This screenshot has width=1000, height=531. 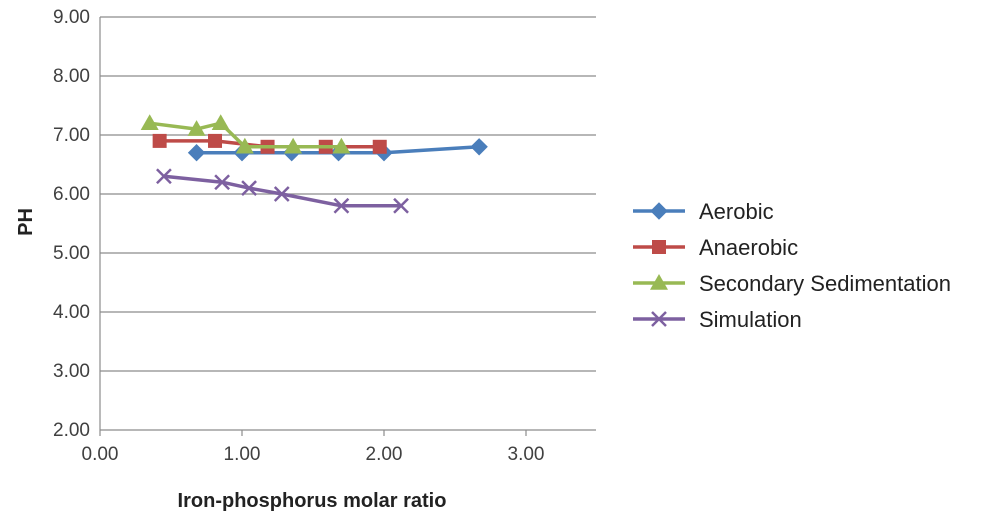 What do you see at coordinates (384, 454) in the screenshot?
I see `x-tick-label: 2.00` at bounding box center [384, 454].